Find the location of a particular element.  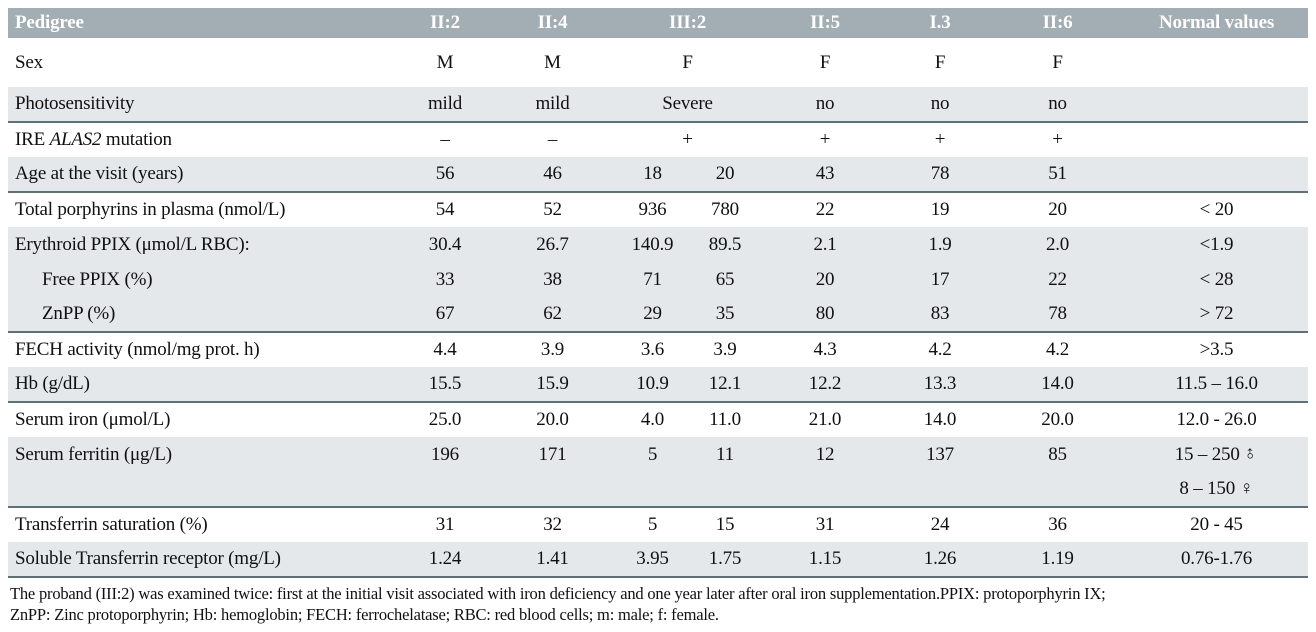

header-cell: I.3 is located at coordinates (940, 23).